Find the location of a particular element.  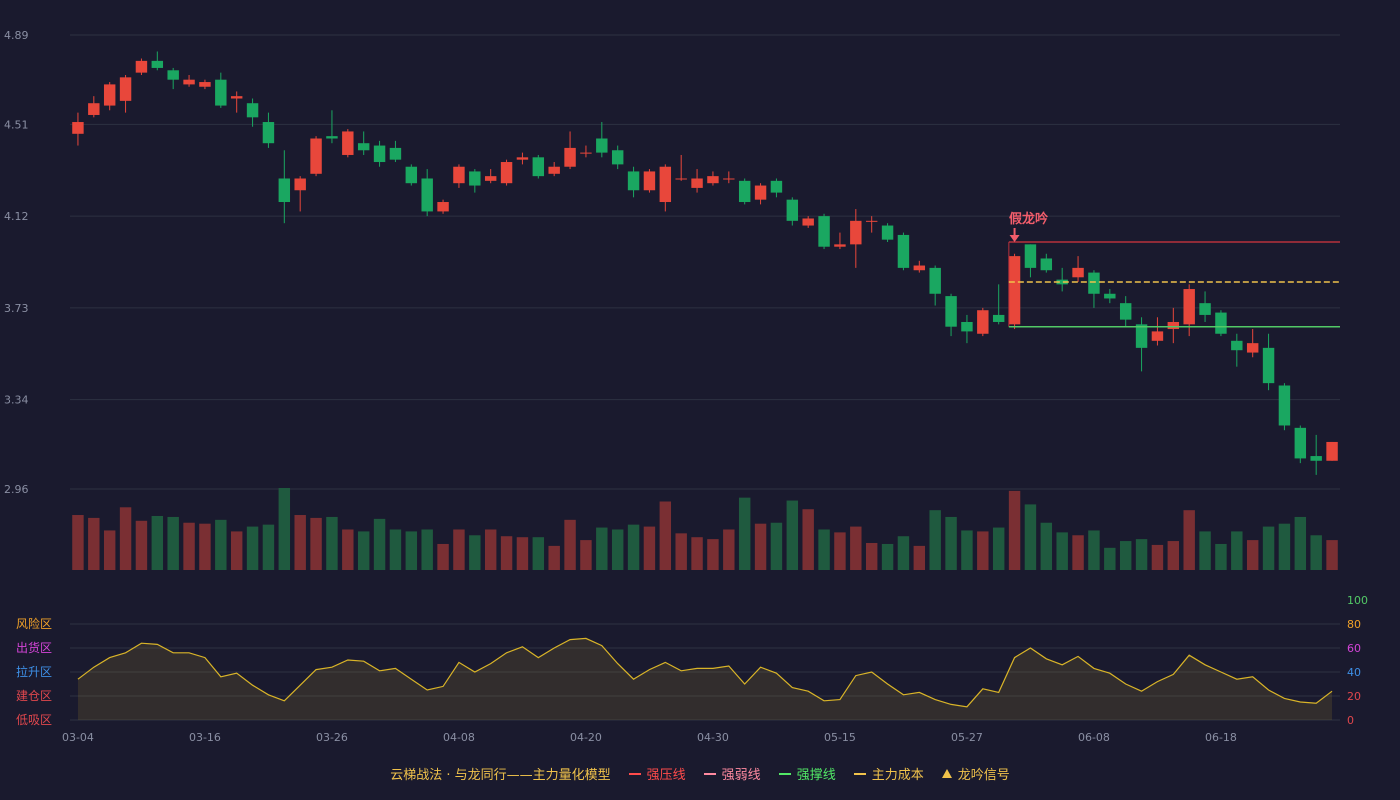

legend-item-support: 强撑线 is located at coordinates (807, 773).